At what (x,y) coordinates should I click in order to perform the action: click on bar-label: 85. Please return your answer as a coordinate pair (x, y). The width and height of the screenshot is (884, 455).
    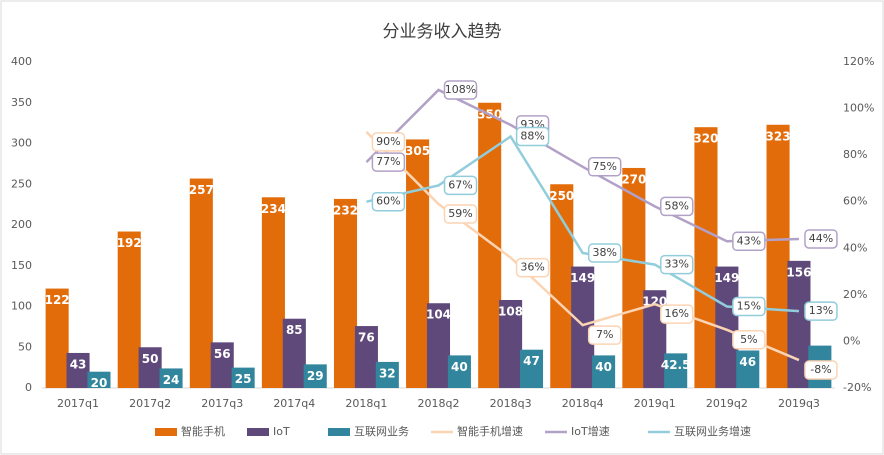
    Looking at the image, I should click on (294, 330).